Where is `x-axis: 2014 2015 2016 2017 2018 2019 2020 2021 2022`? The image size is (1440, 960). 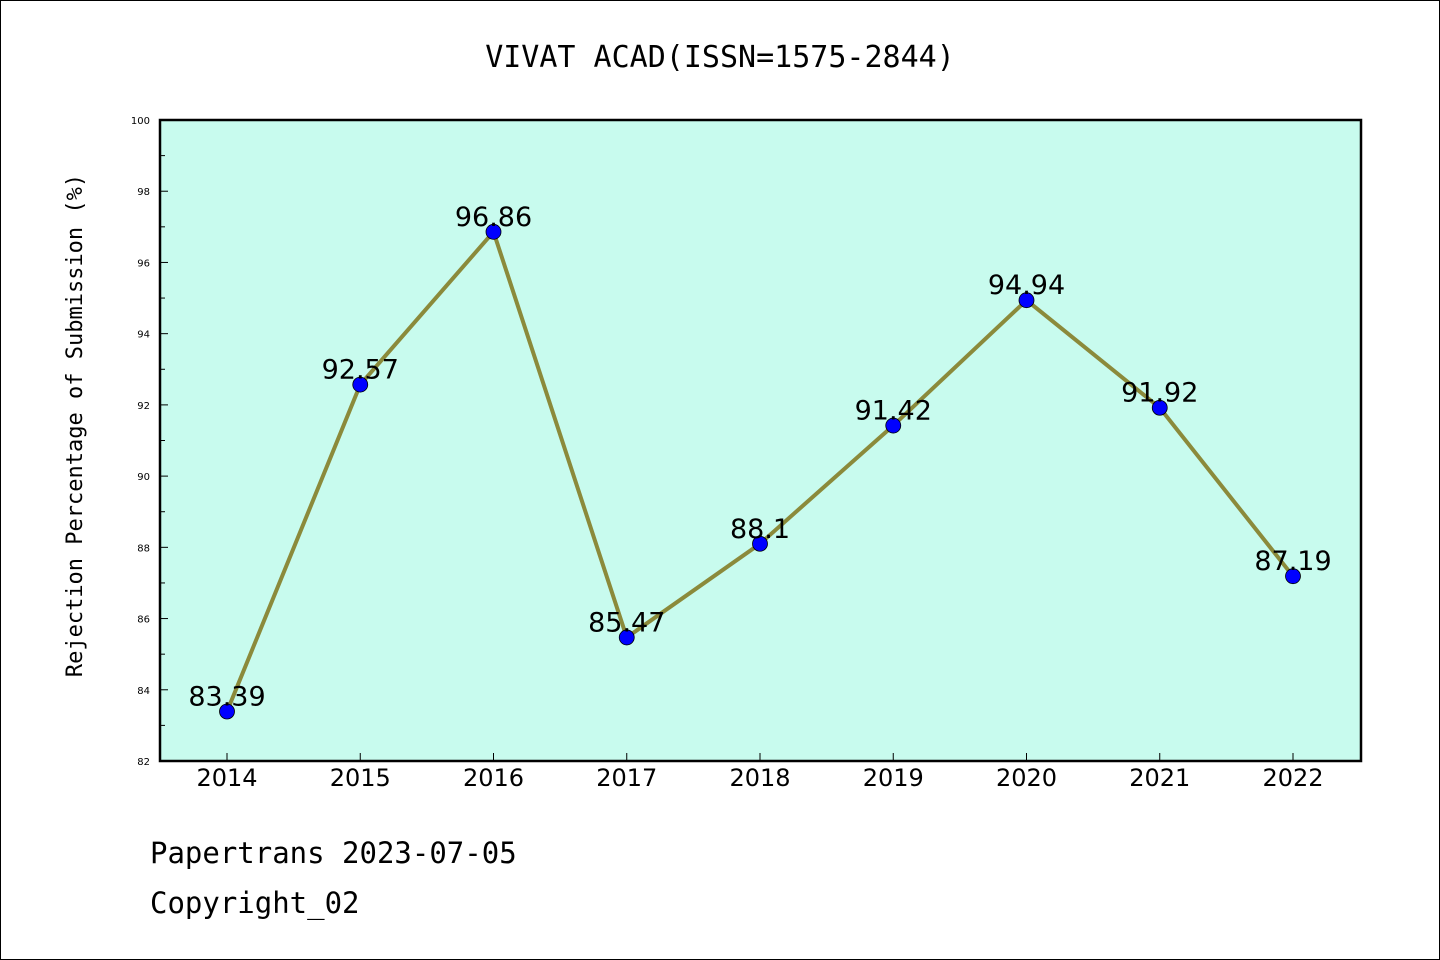
x-axis: 2014 2015 2016 2017 2018 2019 2020 2021 2022 is located at coordinates (760, 772).